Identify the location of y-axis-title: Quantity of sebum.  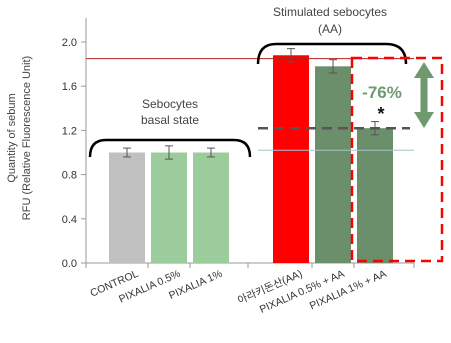
(12, 137).